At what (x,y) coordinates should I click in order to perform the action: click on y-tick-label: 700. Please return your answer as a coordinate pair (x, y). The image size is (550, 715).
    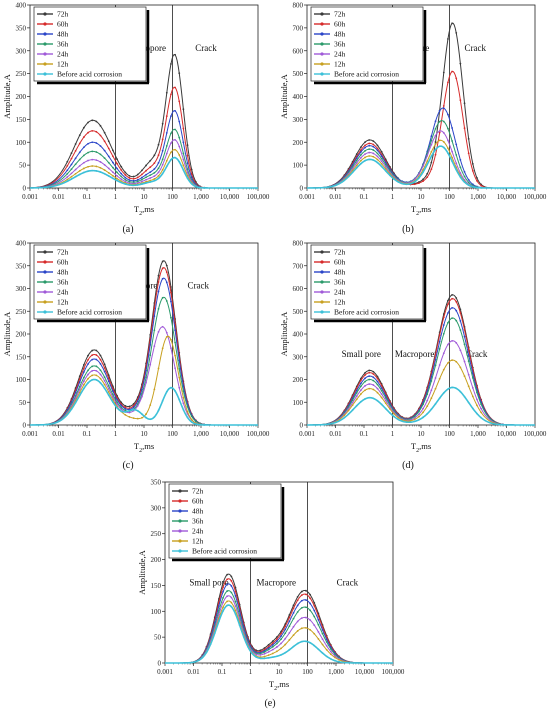
    Looking at the image, I should click on (298, 28).